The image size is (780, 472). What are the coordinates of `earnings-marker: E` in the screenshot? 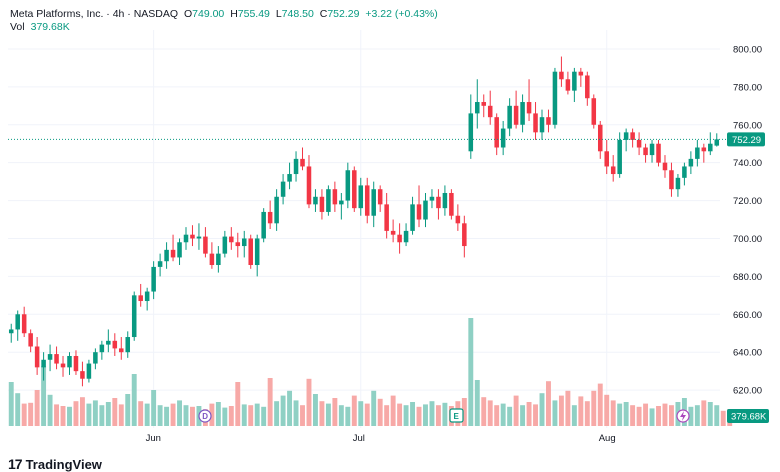 It's located at (456, 415).